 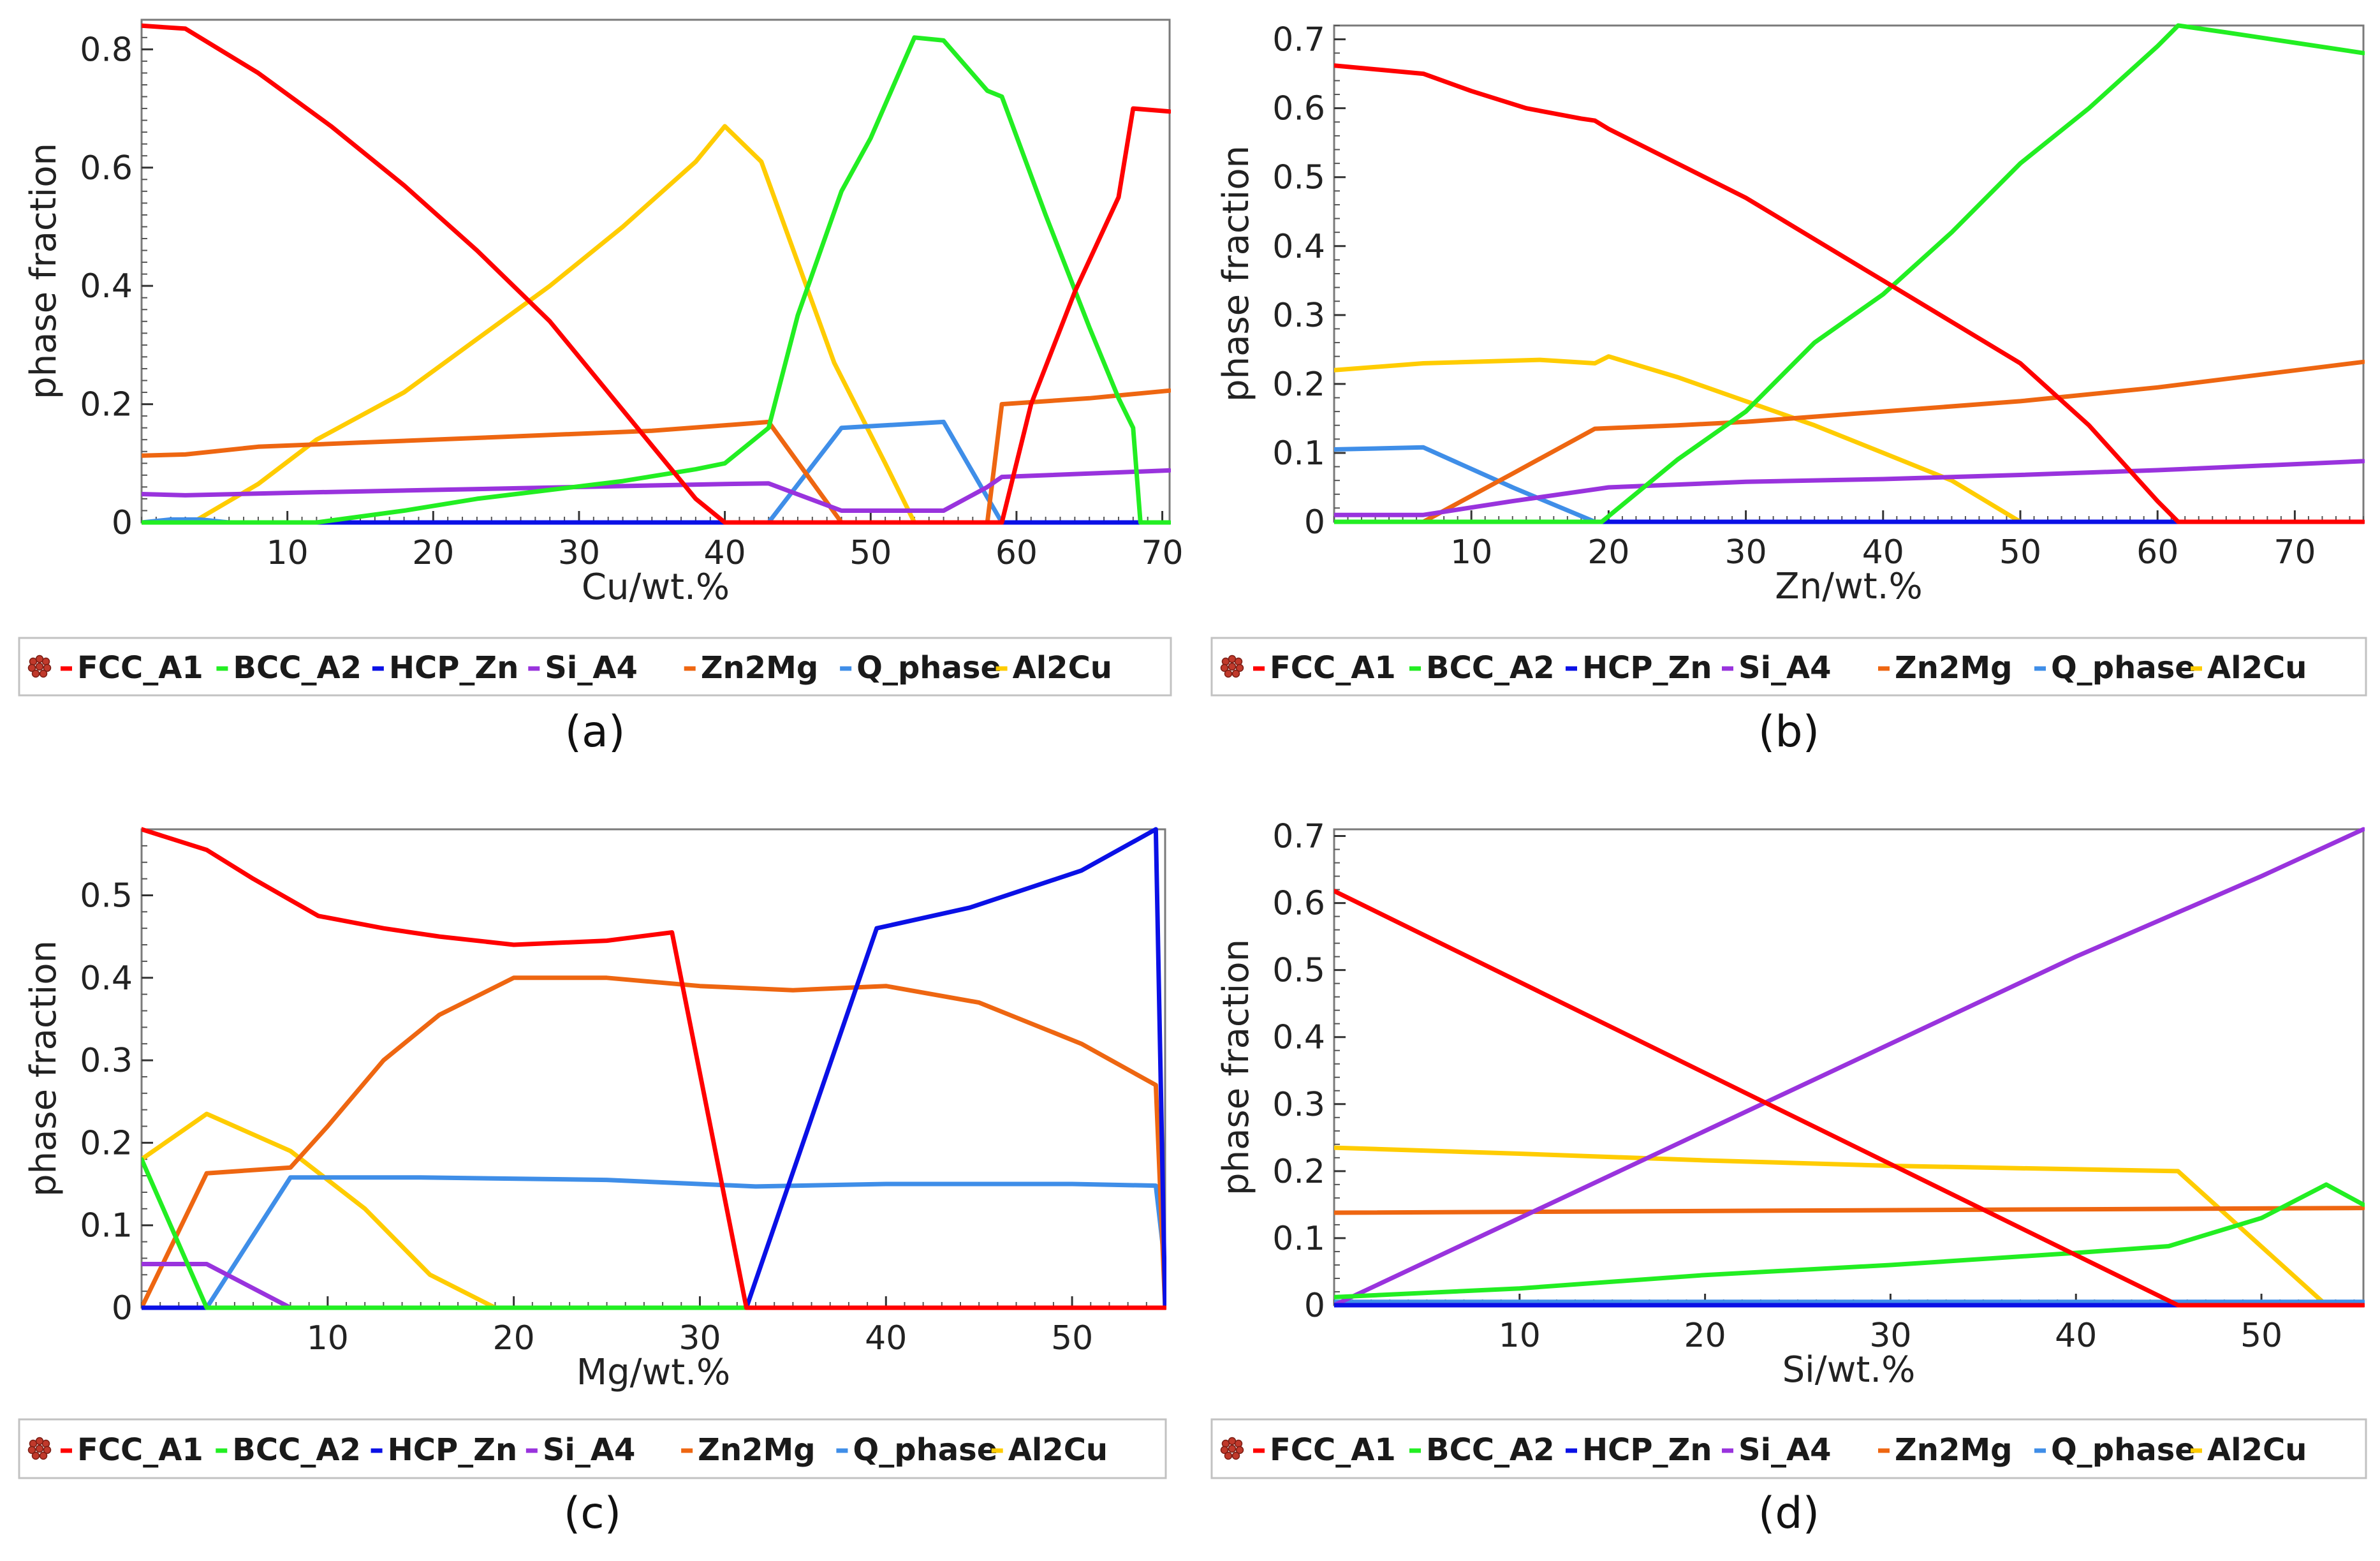 I want to click on panel-caption: (a), so click(x=595, y=732).